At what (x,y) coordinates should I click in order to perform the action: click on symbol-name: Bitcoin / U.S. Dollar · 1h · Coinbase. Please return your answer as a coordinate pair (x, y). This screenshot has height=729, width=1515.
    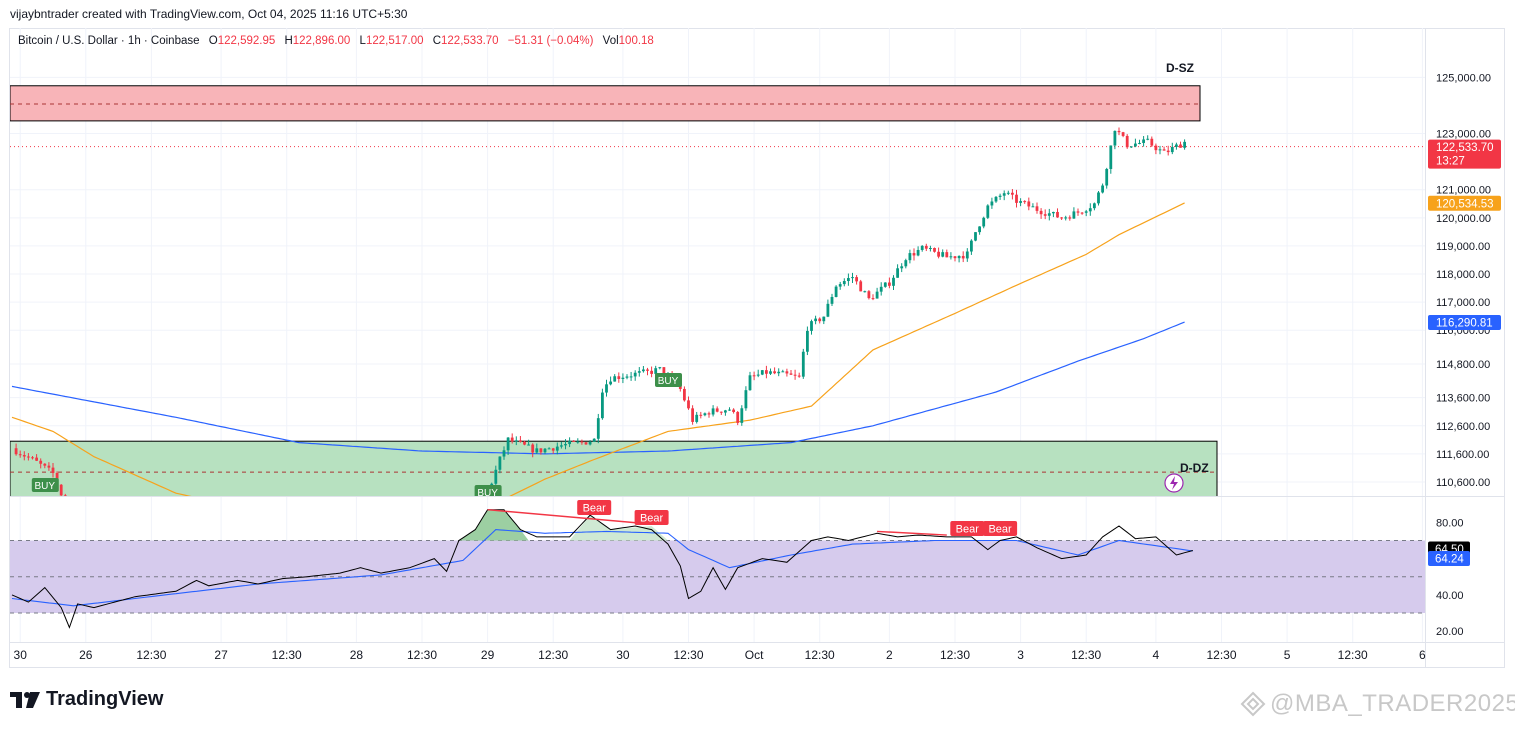
    Looking at the image, I should click on (109, 41).